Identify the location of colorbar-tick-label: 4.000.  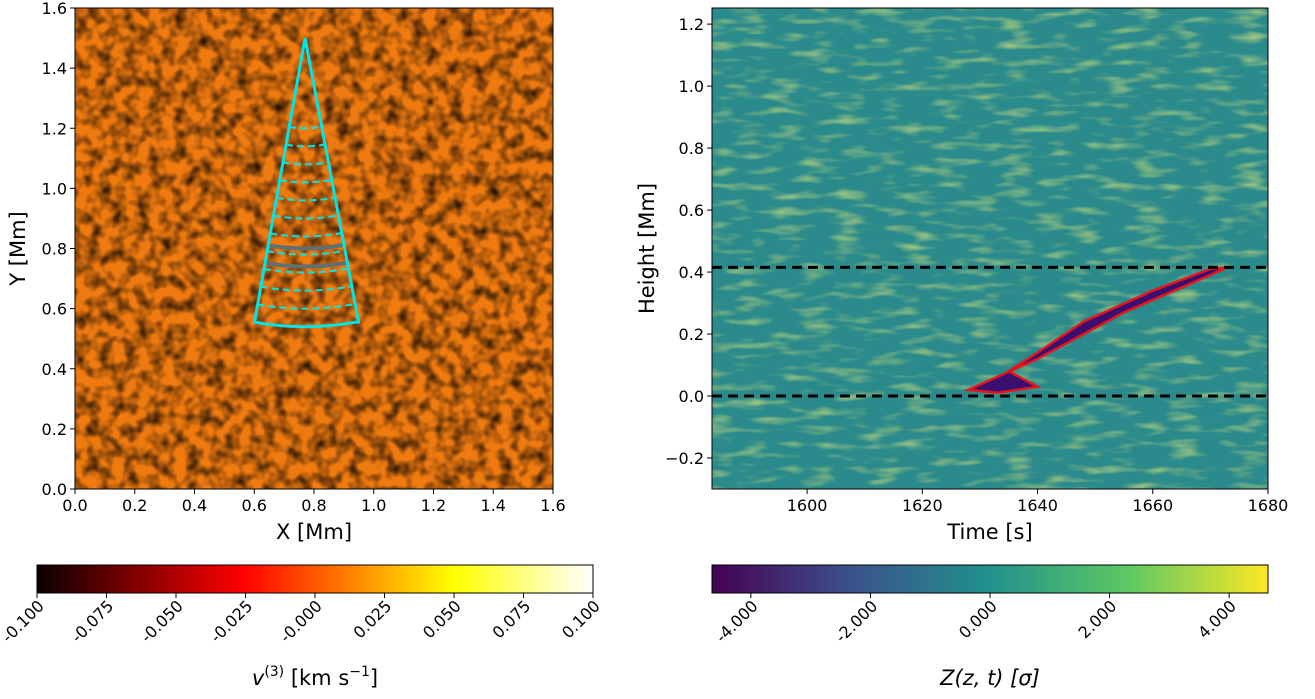
(1217, 619).